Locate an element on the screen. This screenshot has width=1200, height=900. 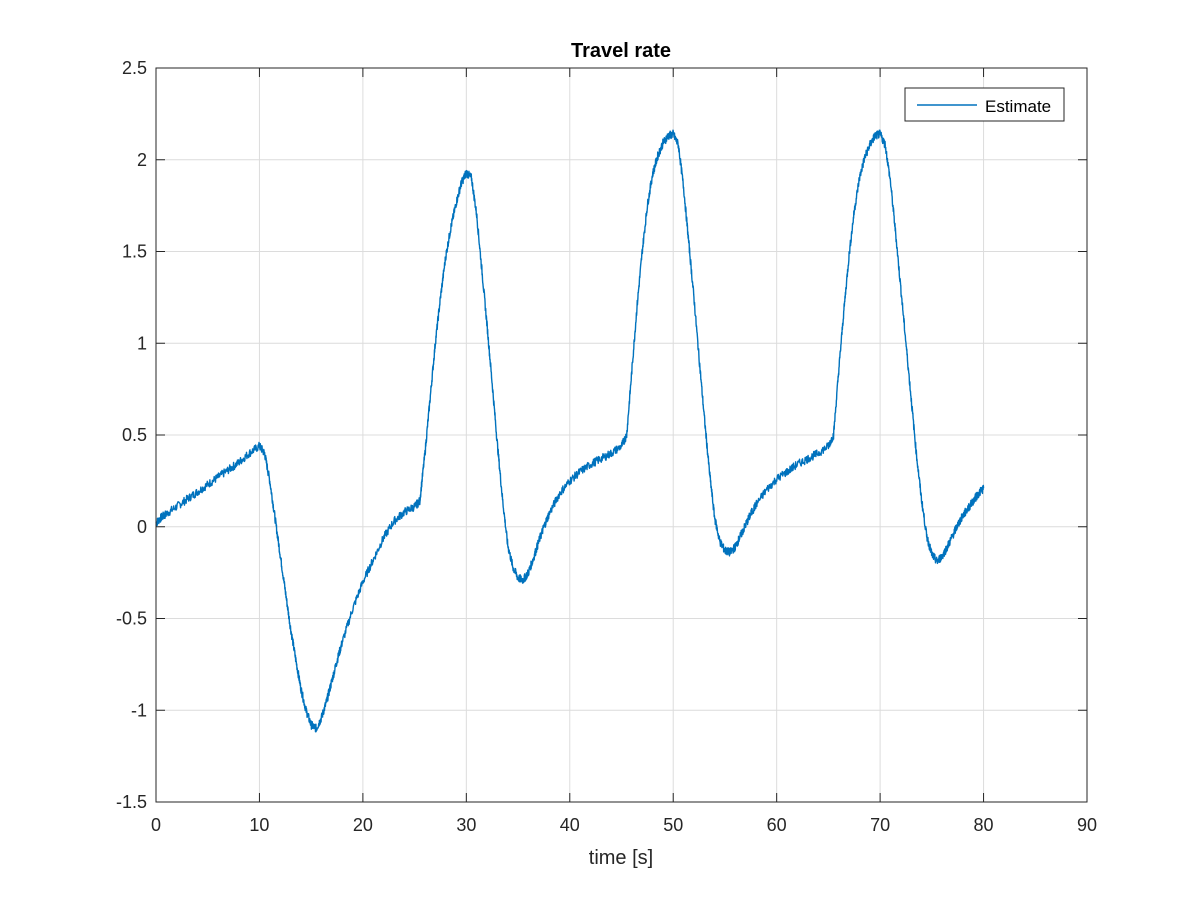
x-tick-label: 80 is located at coordinates (984, 825).